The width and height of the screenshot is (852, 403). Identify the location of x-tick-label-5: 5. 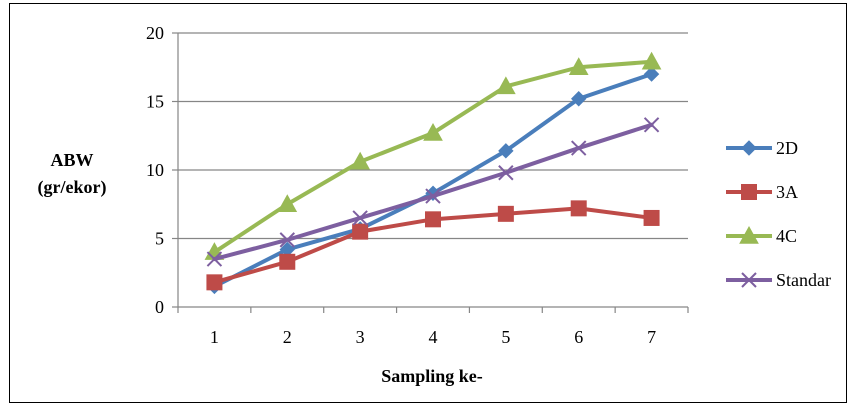
(505, 337).